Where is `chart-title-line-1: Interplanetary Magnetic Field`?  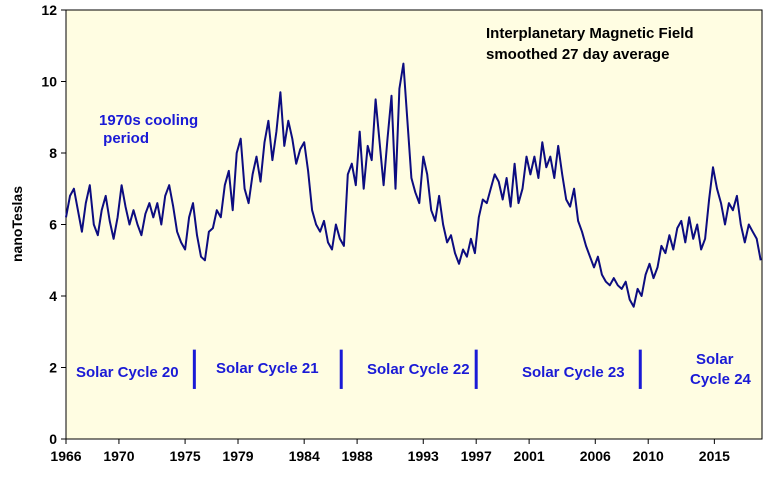
chart-title-line-1: Interplanetary Magnetic Field is located at coordinates (590, 33).